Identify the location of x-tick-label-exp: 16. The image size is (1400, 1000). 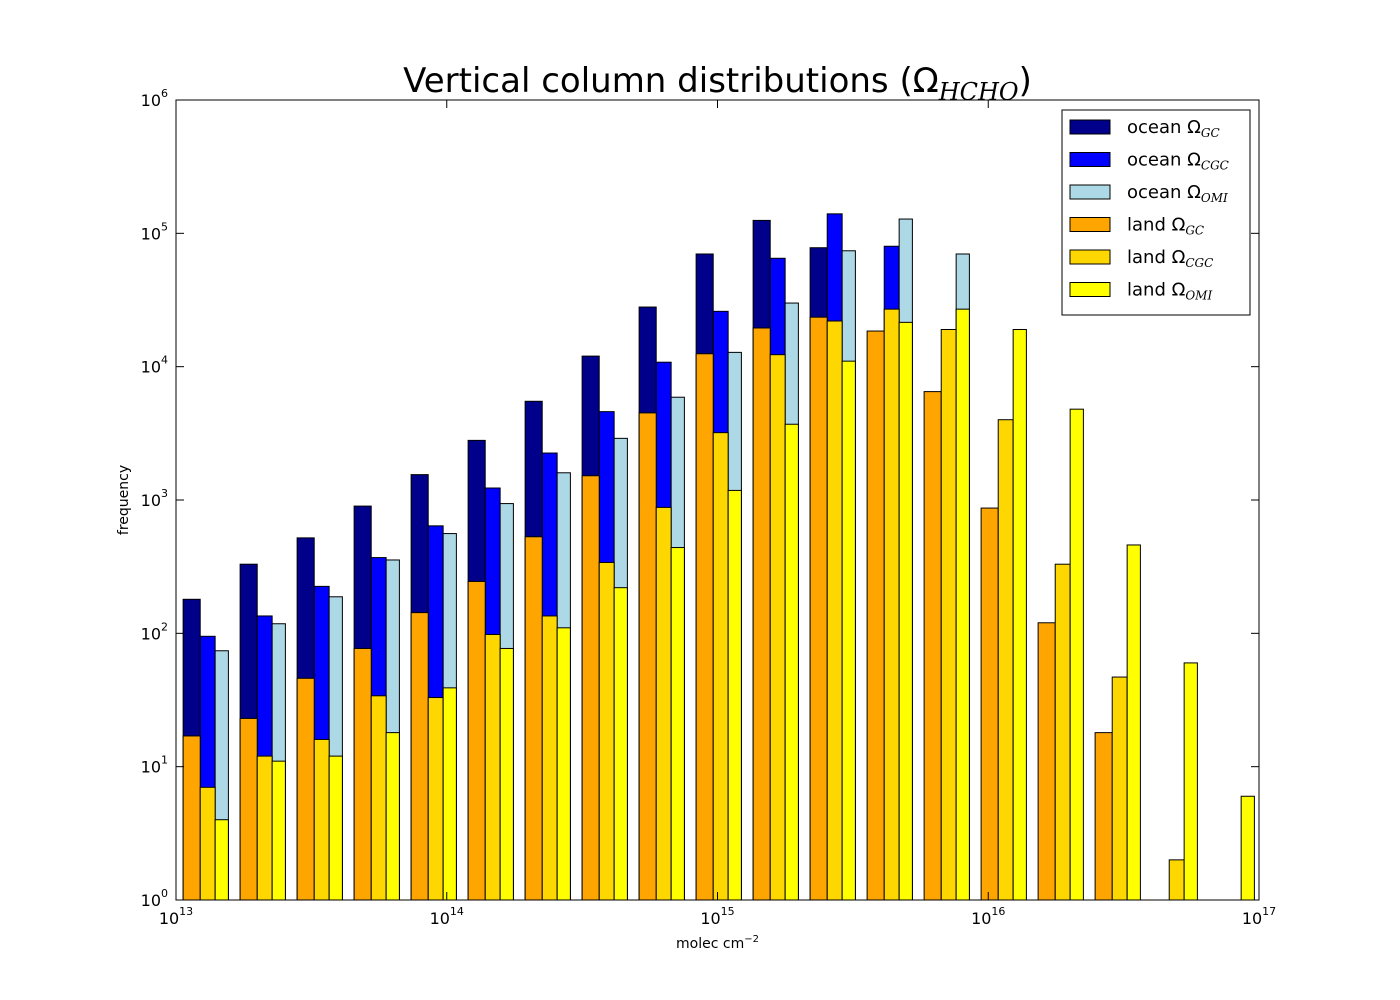
(998, 911).